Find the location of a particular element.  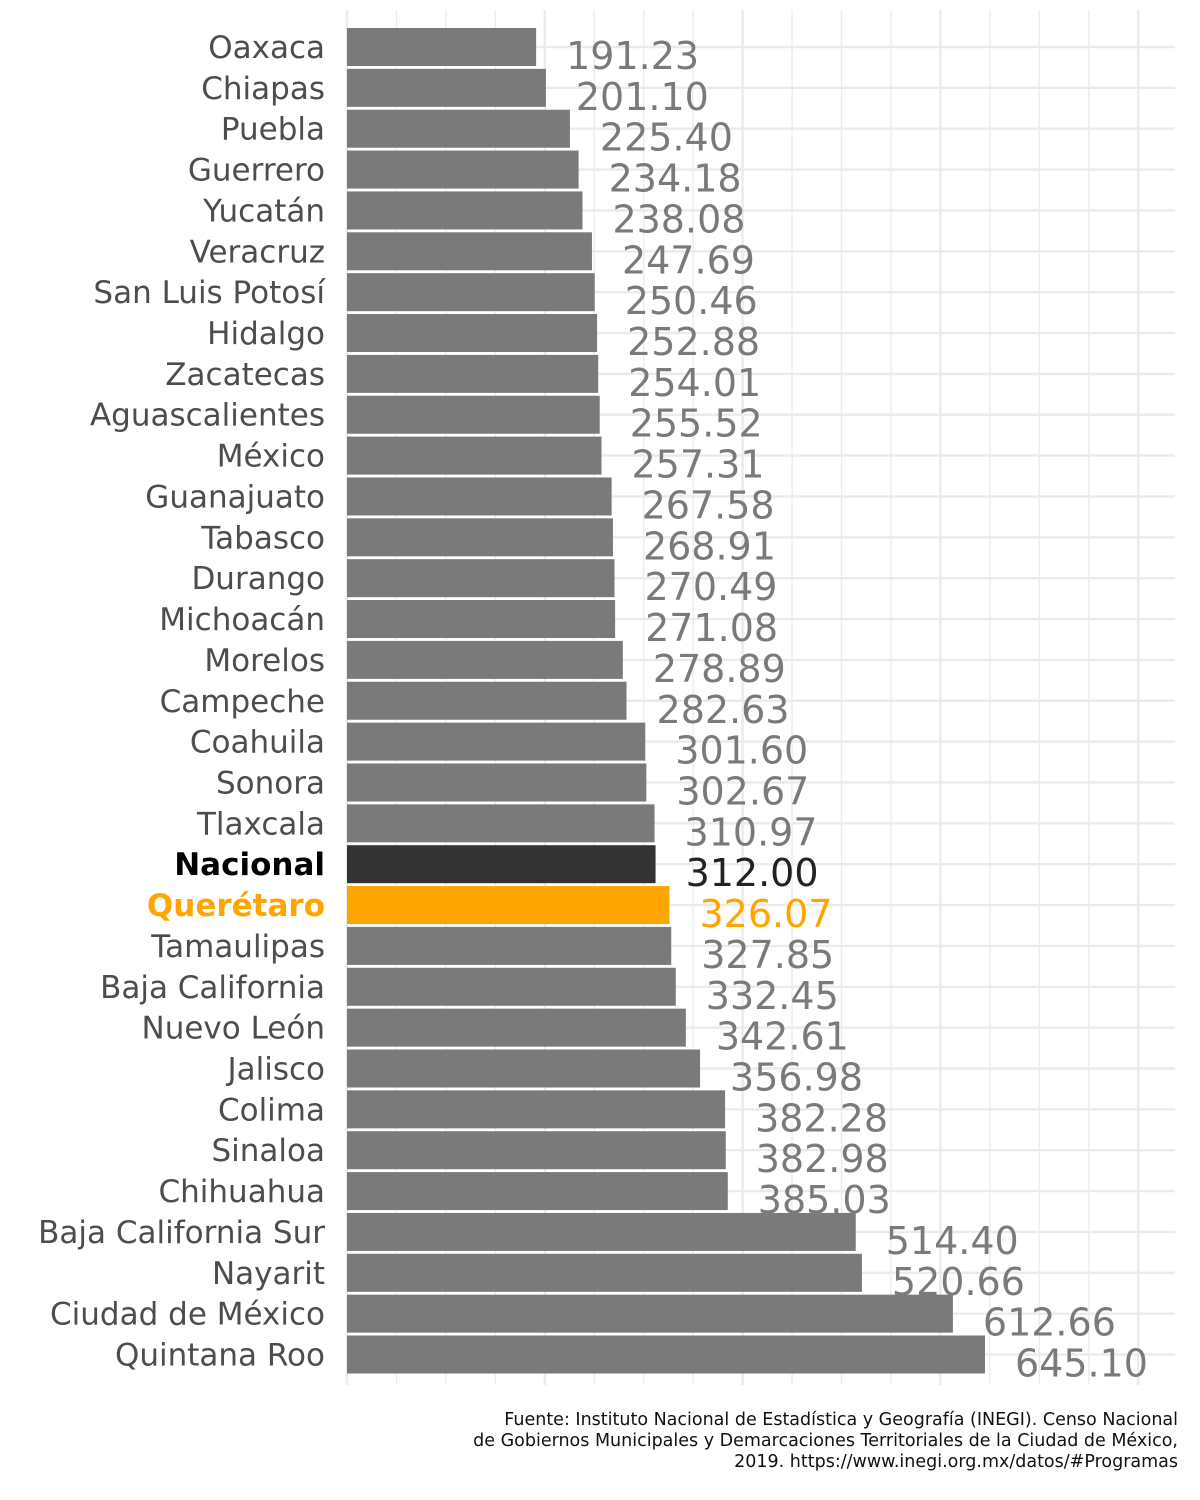

category-label: Tamaulipas is located at coordinates (237, 947).